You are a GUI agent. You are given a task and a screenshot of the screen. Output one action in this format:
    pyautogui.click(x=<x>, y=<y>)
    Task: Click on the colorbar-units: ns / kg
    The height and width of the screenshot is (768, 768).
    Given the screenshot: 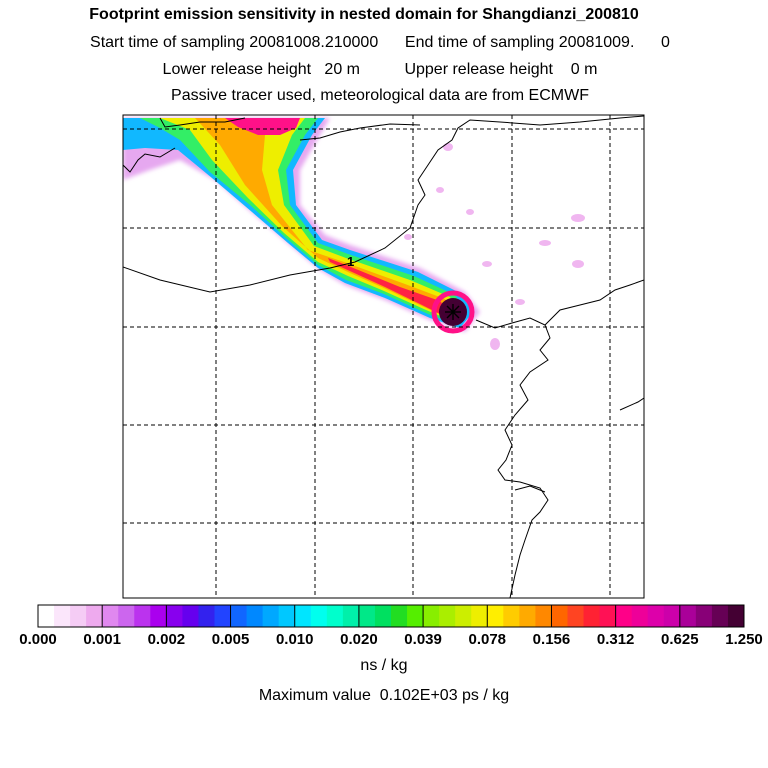 What is the action you would take?
    pyautogui.click(x=384, y=665)
    